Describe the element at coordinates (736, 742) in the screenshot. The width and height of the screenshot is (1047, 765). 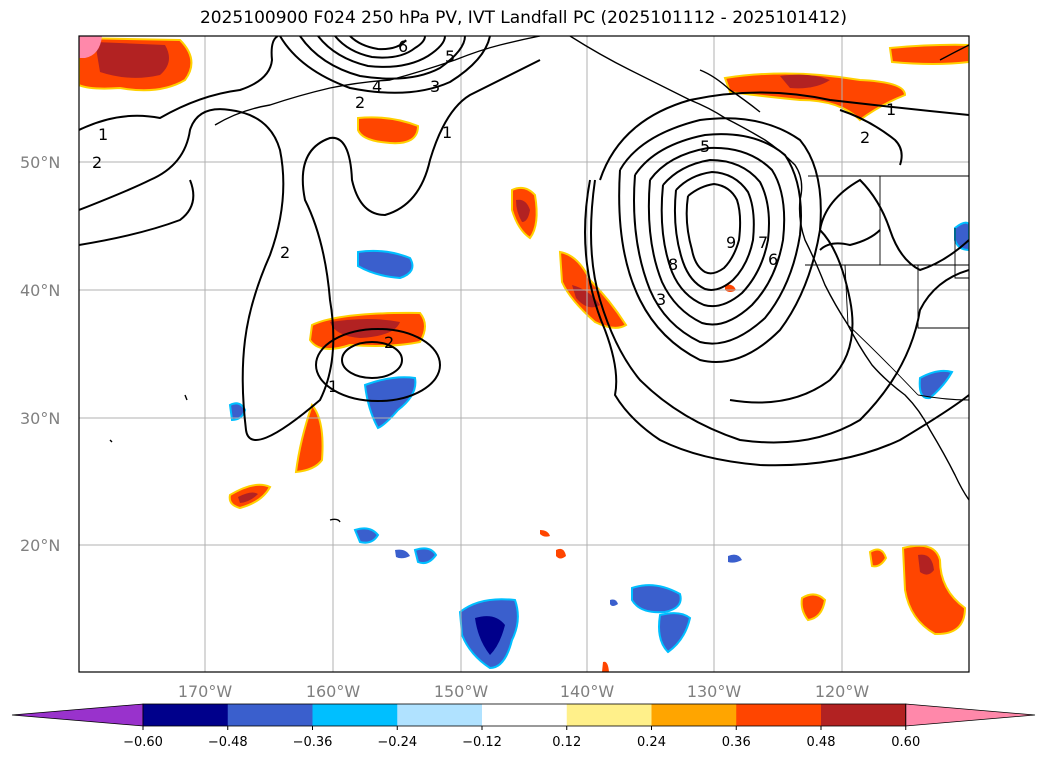
I see `colorbar-tick-label: 0.36` at that location.